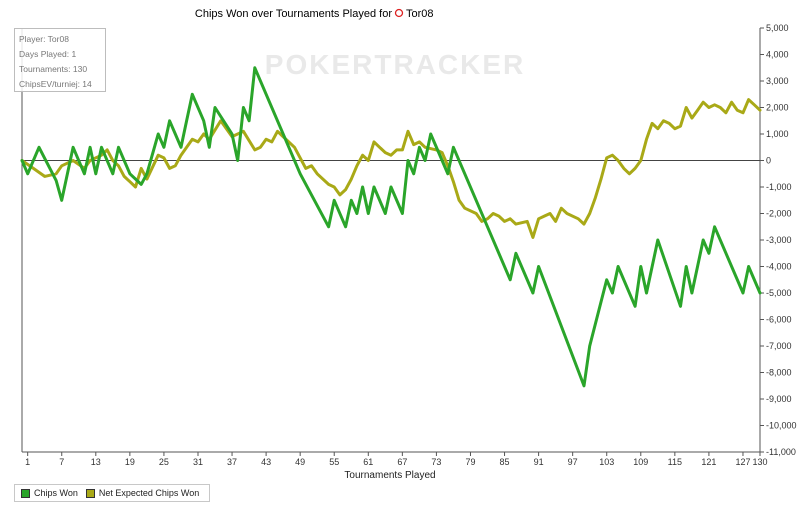 This screenshot has height=509, width=800. Describe the element at coordinates (436, 462) in the screenshot. I see `x-tick-label: 73` at that location.